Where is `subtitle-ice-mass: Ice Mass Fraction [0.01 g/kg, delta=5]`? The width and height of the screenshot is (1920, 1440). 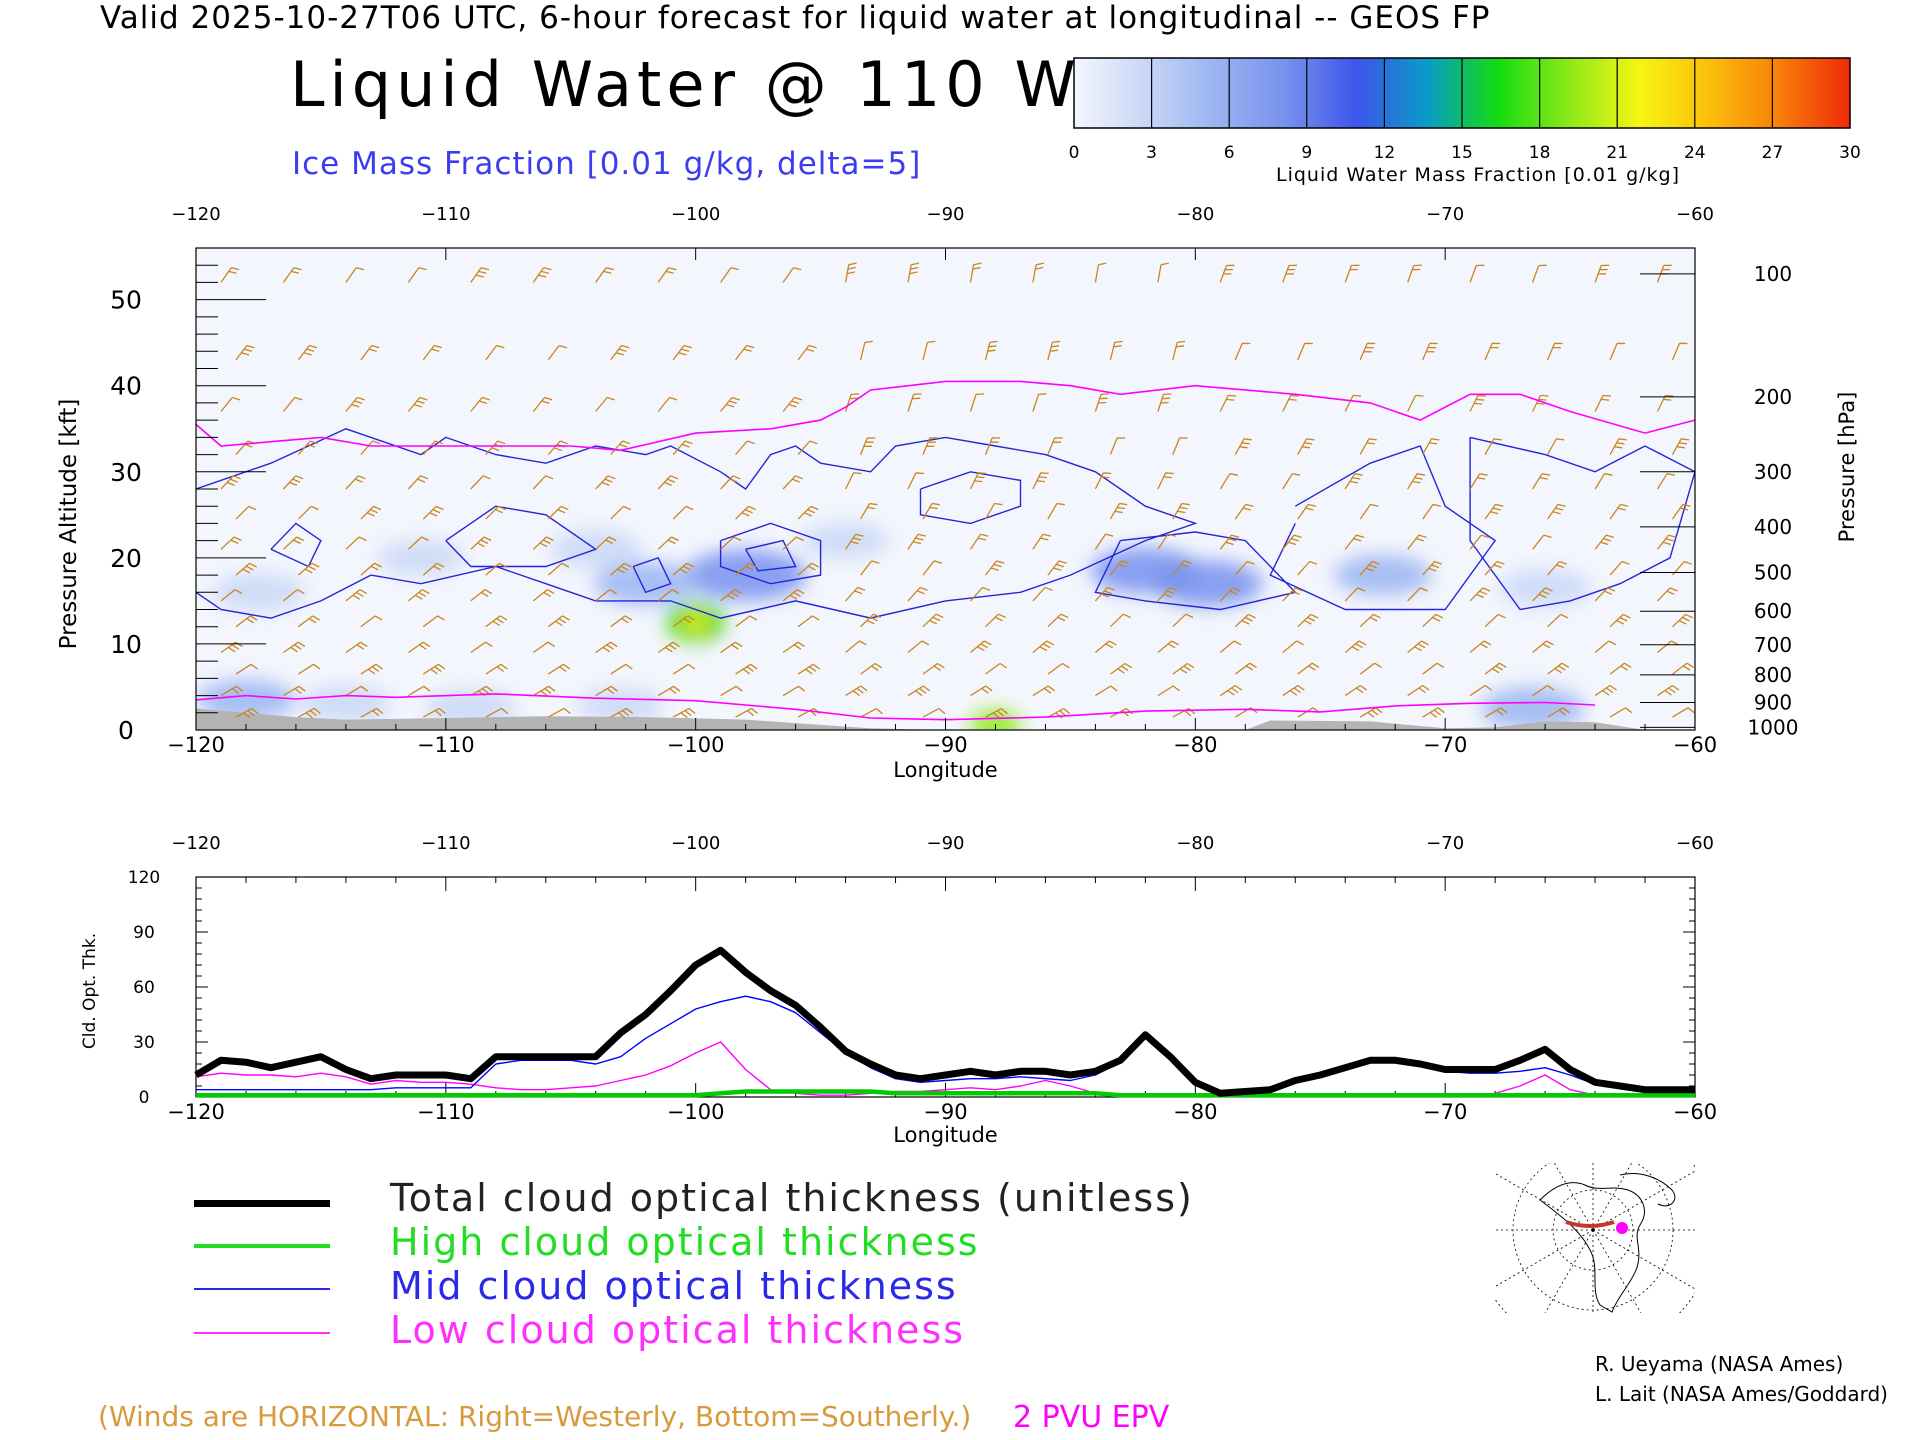
subtitle-ice-mass: Ice Mass Fraction [0.01 g/kg, delta=5] is located at coordinates (607, 164).